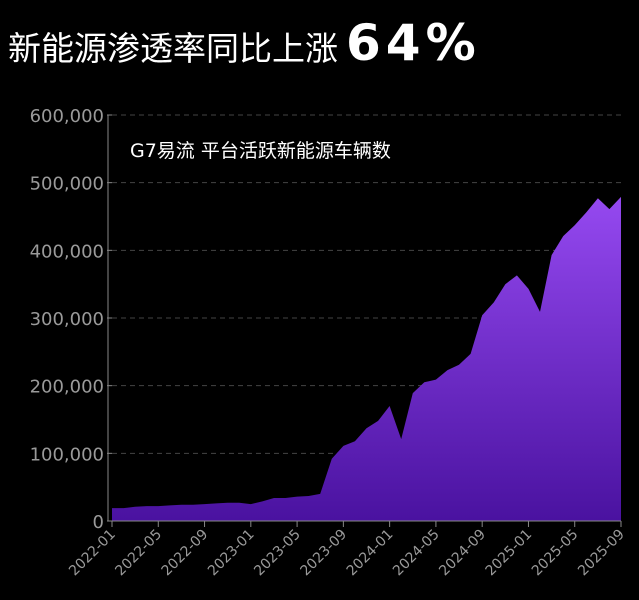 Image resolution: width=639 pixels, height=600 pixels. I want to click on x-tick-label: 2023-09, so click(324, 553).